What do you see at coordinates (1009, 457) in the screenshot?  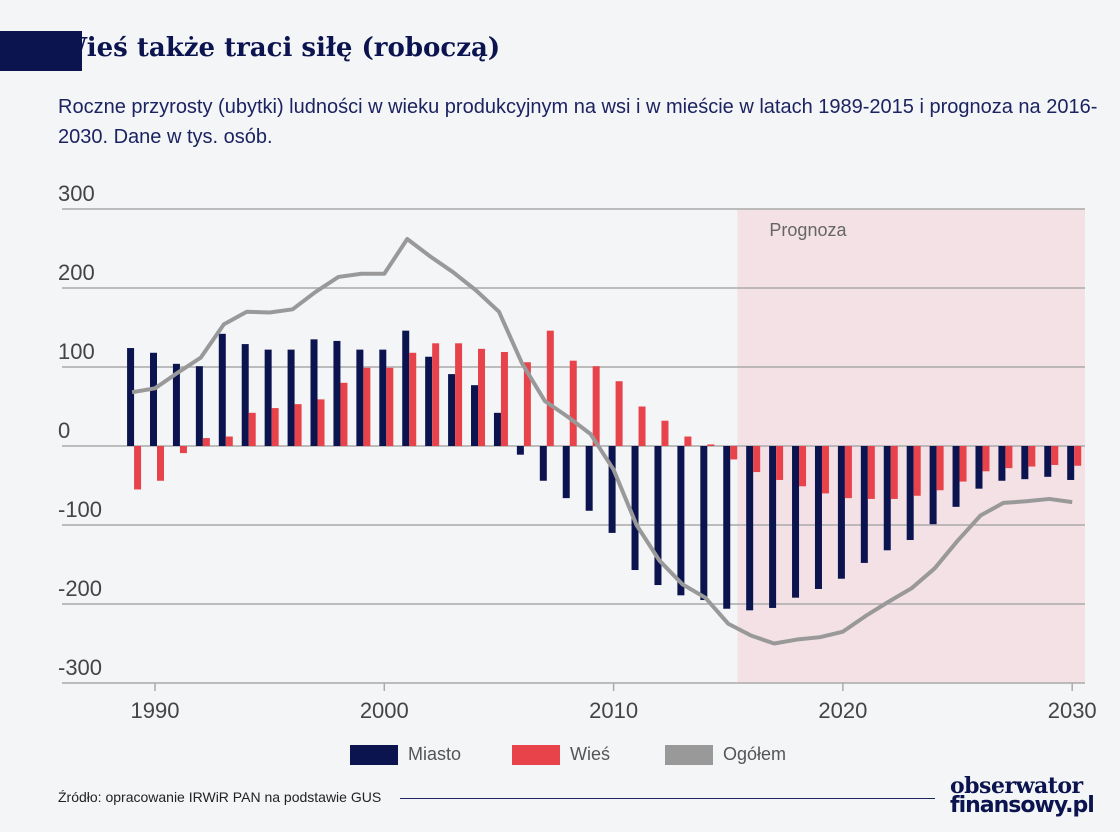 I see `bar-wieś-2027` at bounding box center [1009, 457].